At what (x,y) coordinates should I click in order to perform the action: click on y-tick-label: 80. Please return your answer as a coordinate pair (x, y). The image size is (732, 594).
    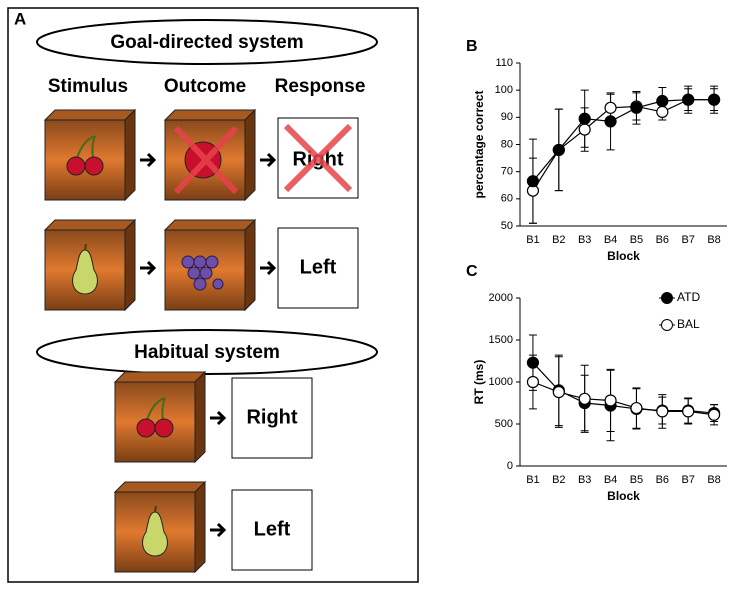
    Looking at the image, I should click on (507, 144).